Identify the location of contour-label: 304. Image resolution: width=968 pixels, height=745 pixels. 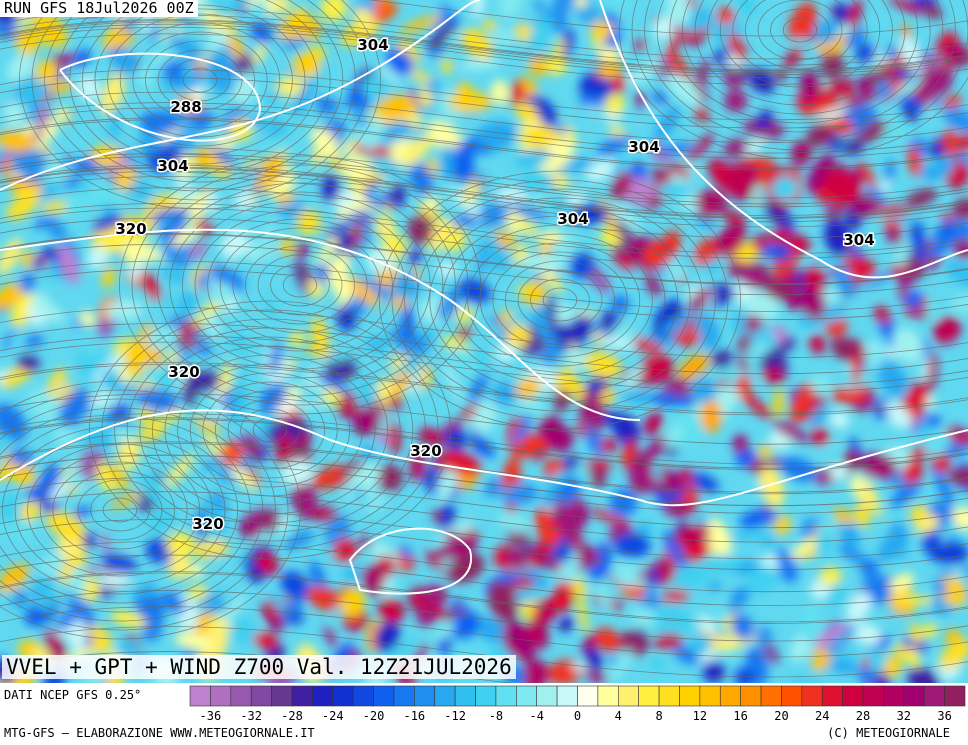
(858, 240).